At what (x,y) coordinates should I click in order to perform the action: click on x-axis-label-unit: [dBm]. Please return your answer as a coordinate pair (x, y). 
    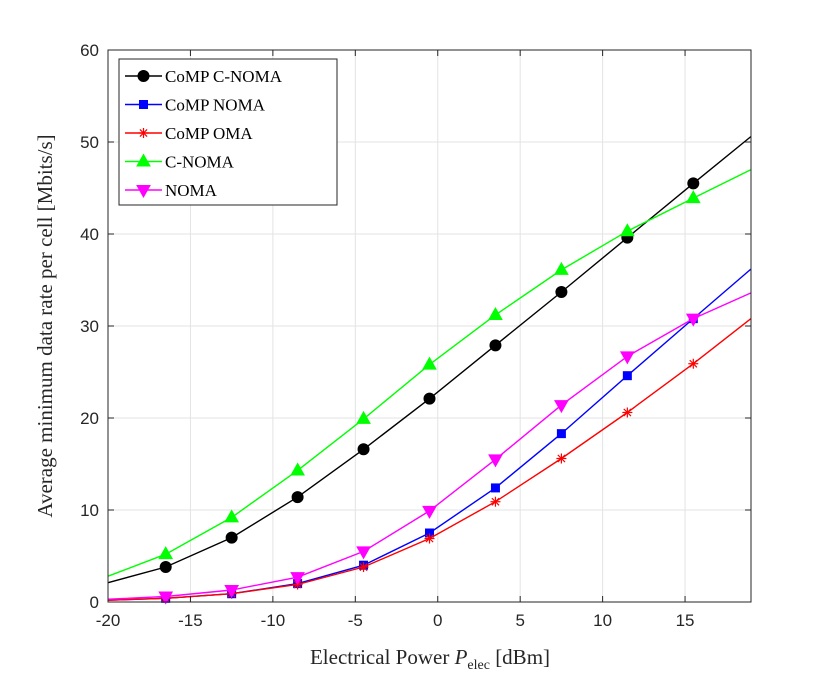
    Looking at the image, I should click on (520, 657).